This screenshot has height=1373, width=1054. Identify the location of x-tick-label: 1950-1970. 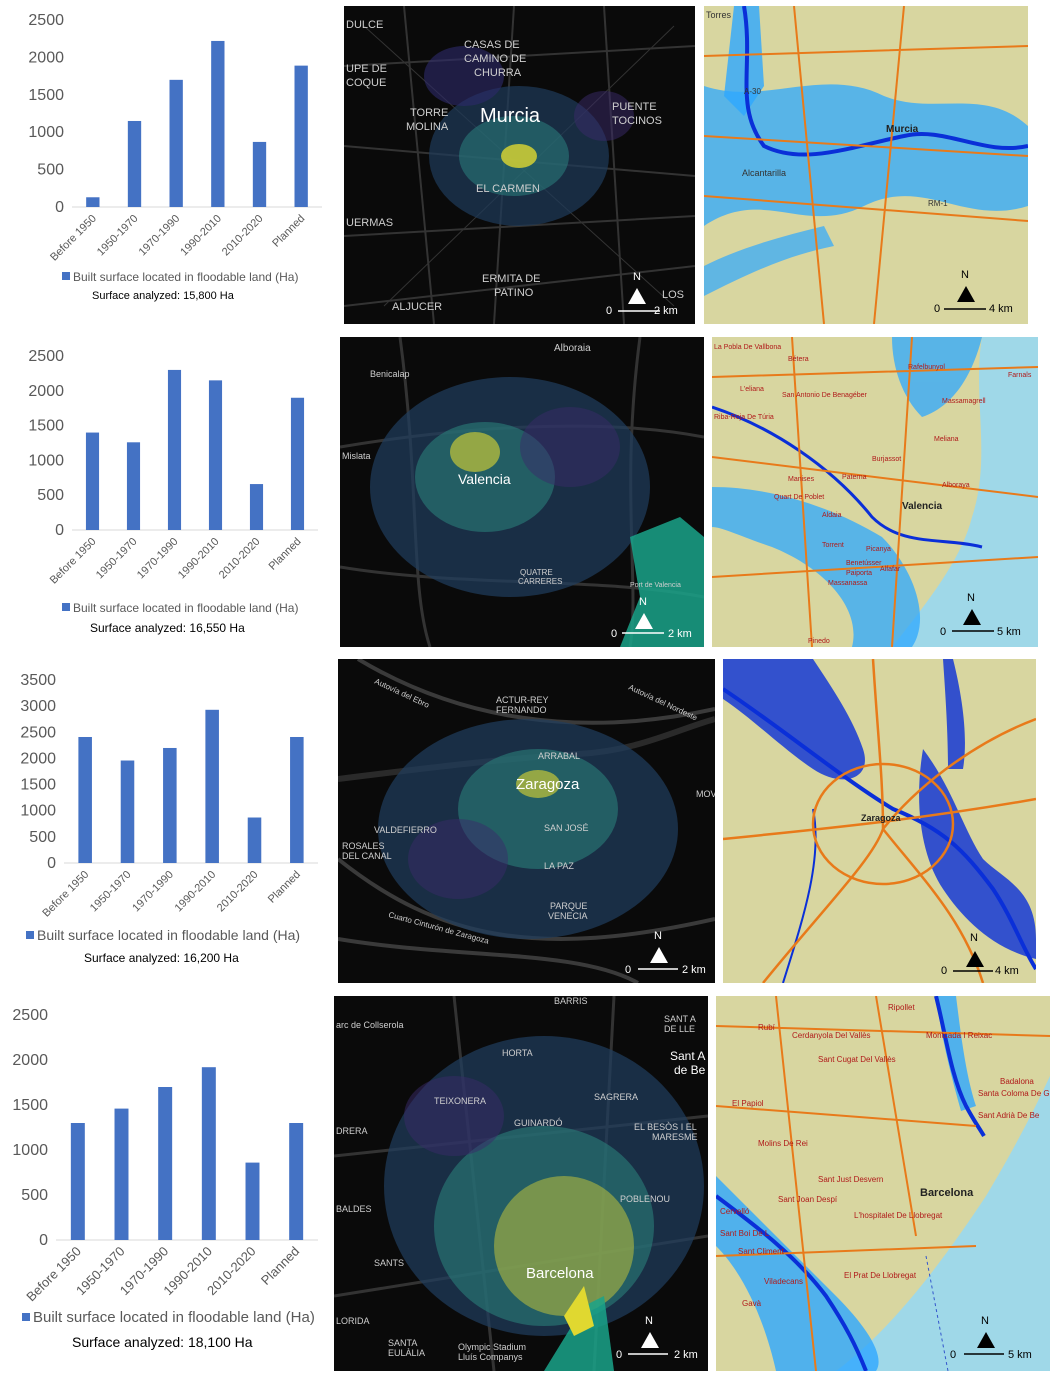
(117, 559).